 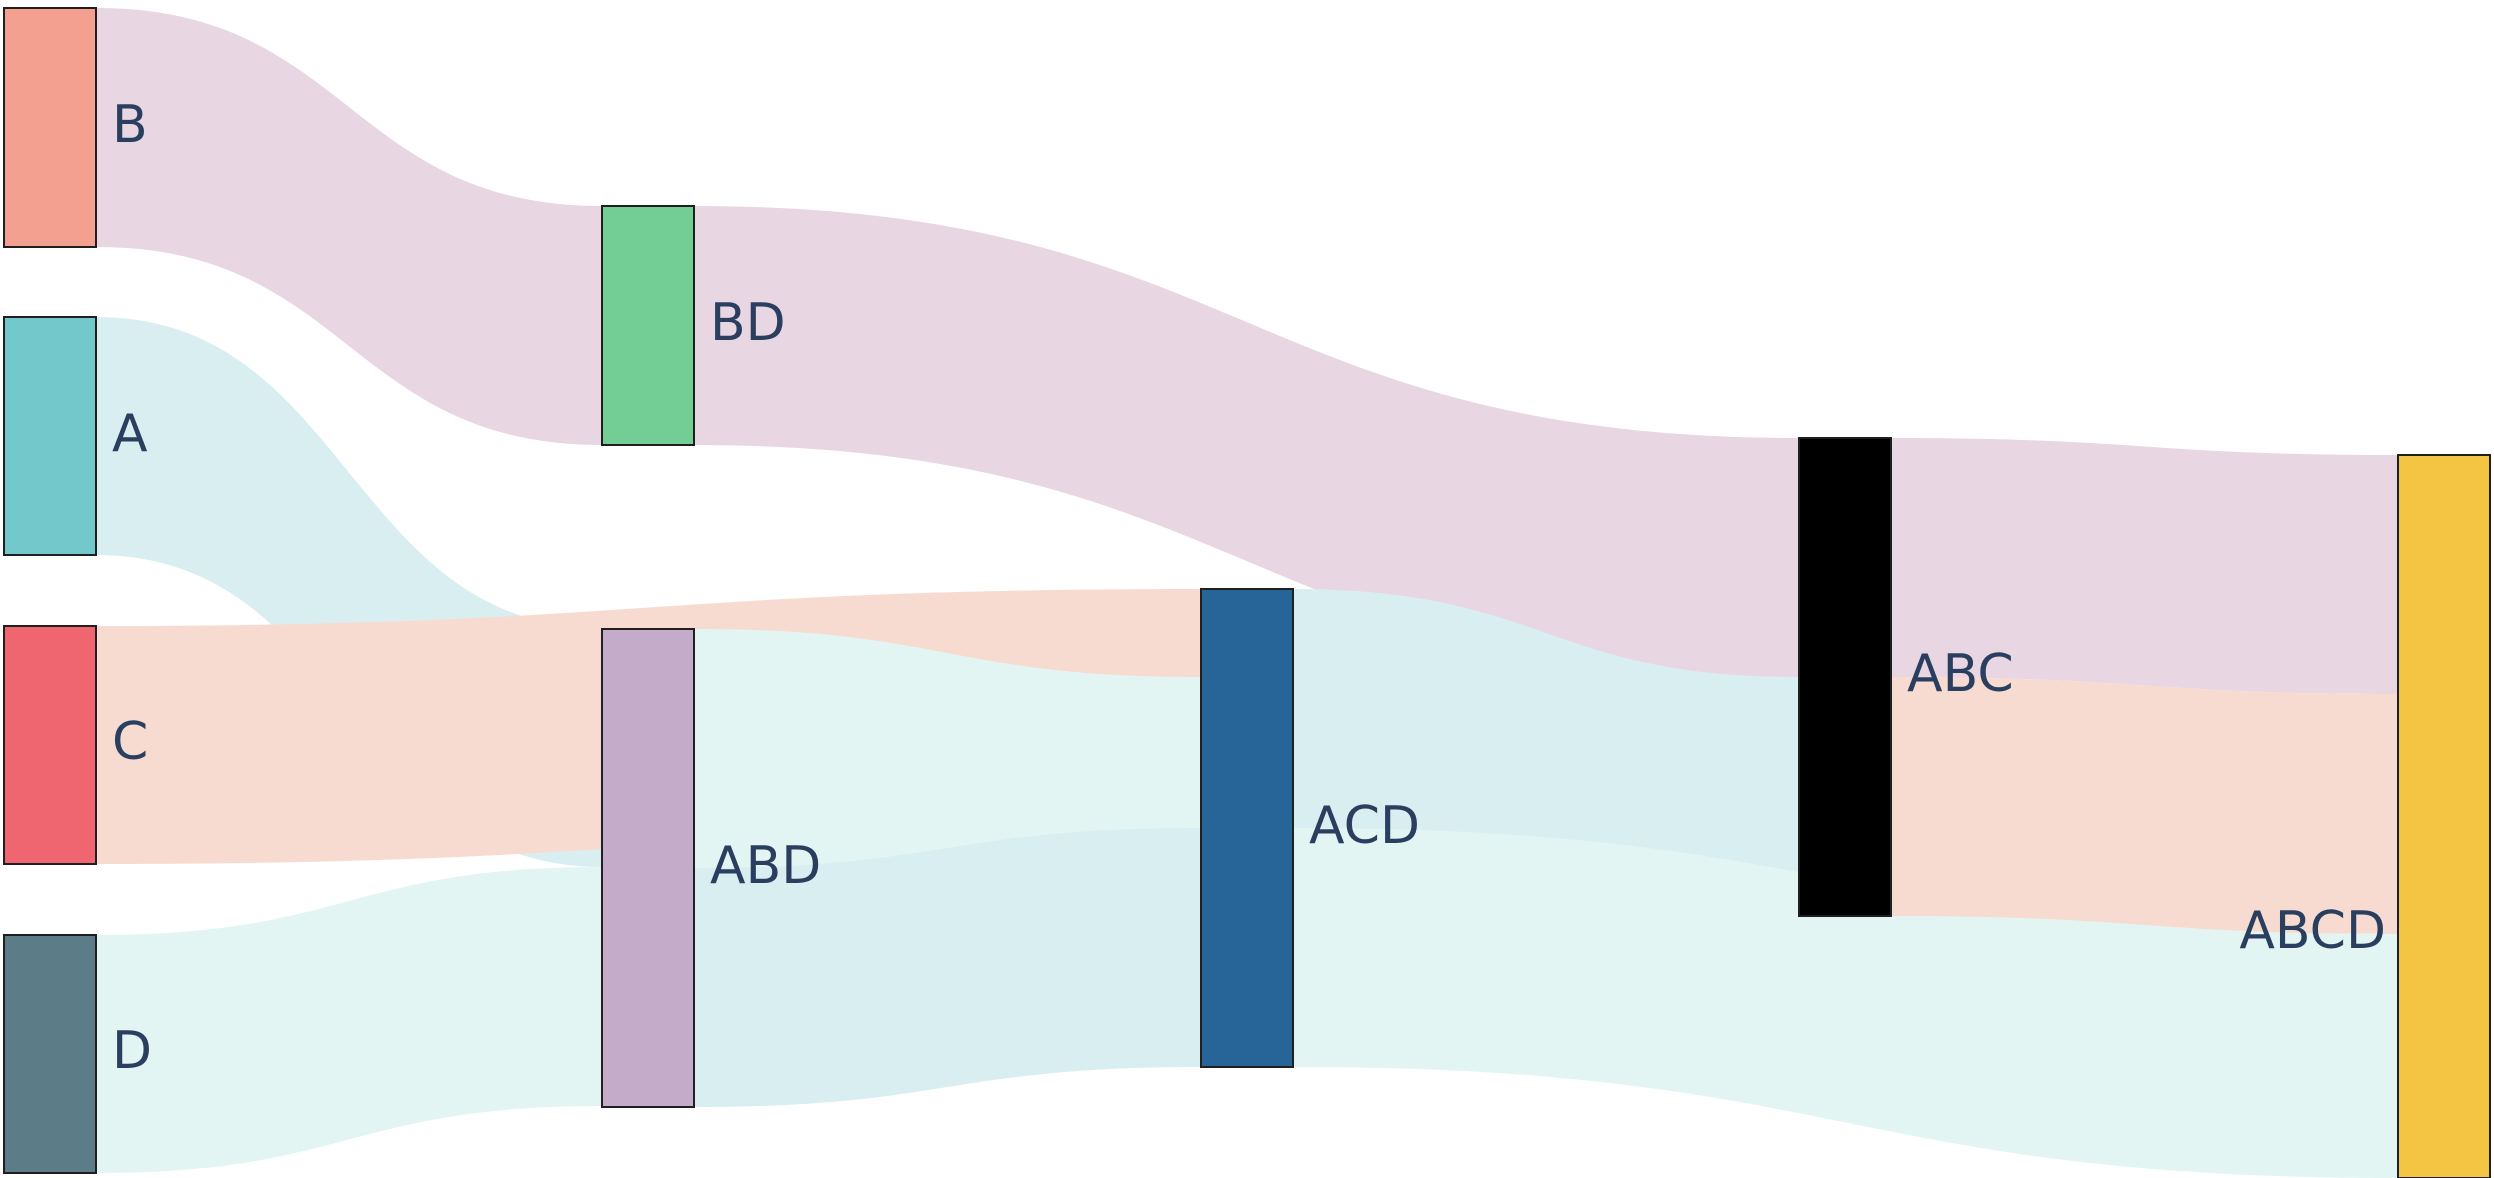 I want to click on node-bd, so click(x=648, y=325).